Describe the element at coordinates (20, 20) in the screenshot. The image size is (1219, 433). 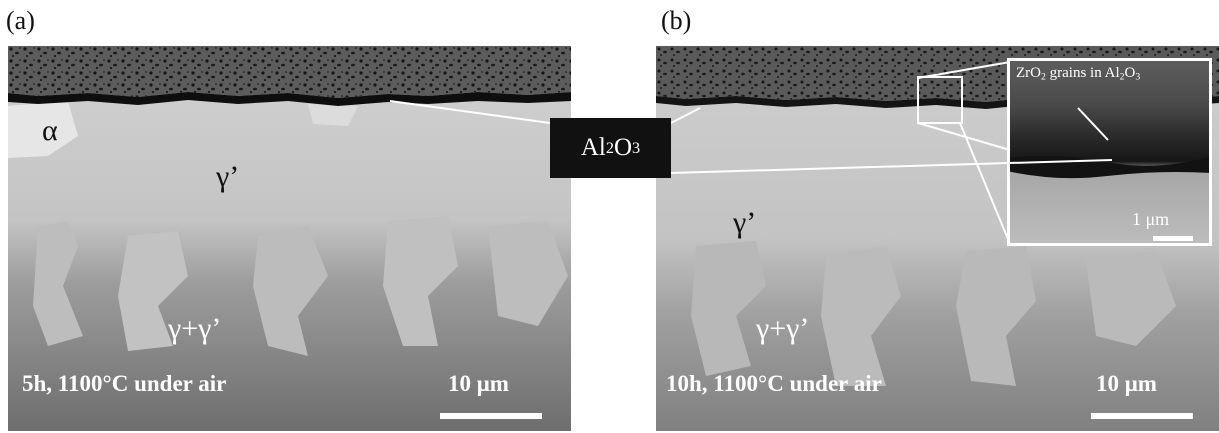
I see `panel-a-label: (a)` at that location.